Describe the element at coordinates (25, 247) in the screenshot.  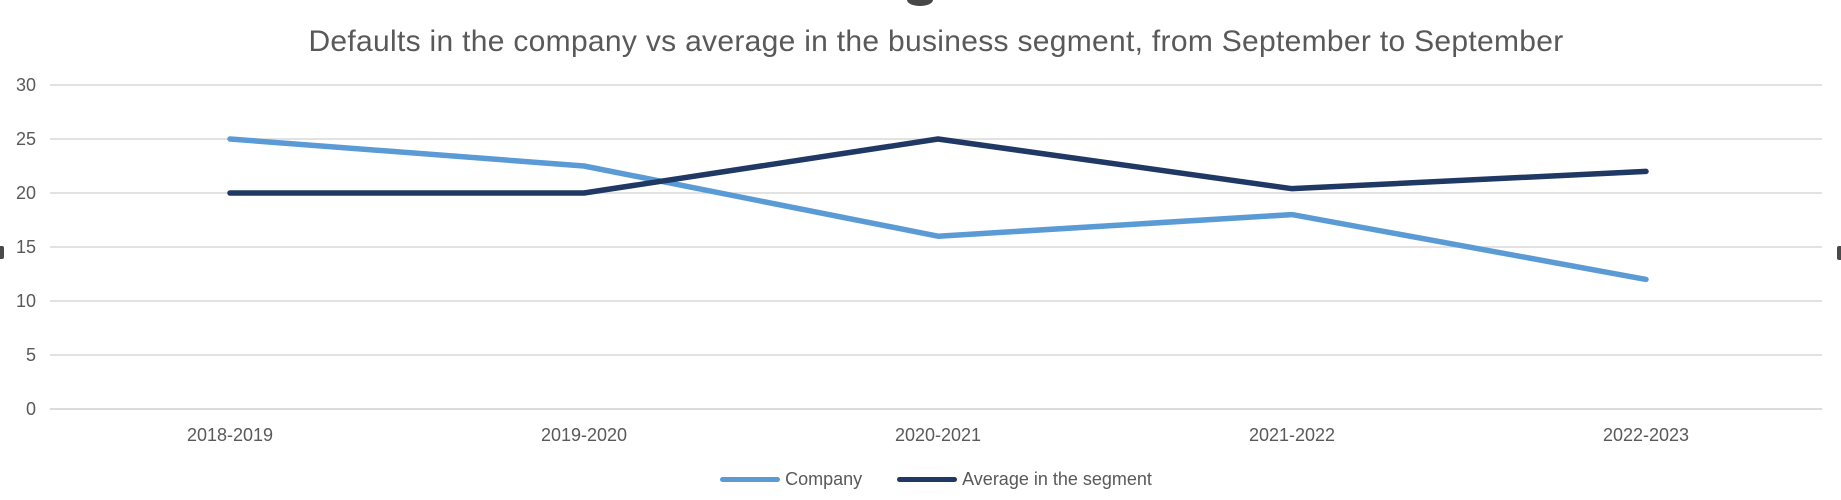
I see `y-axis-tick-label: 15` at that location.